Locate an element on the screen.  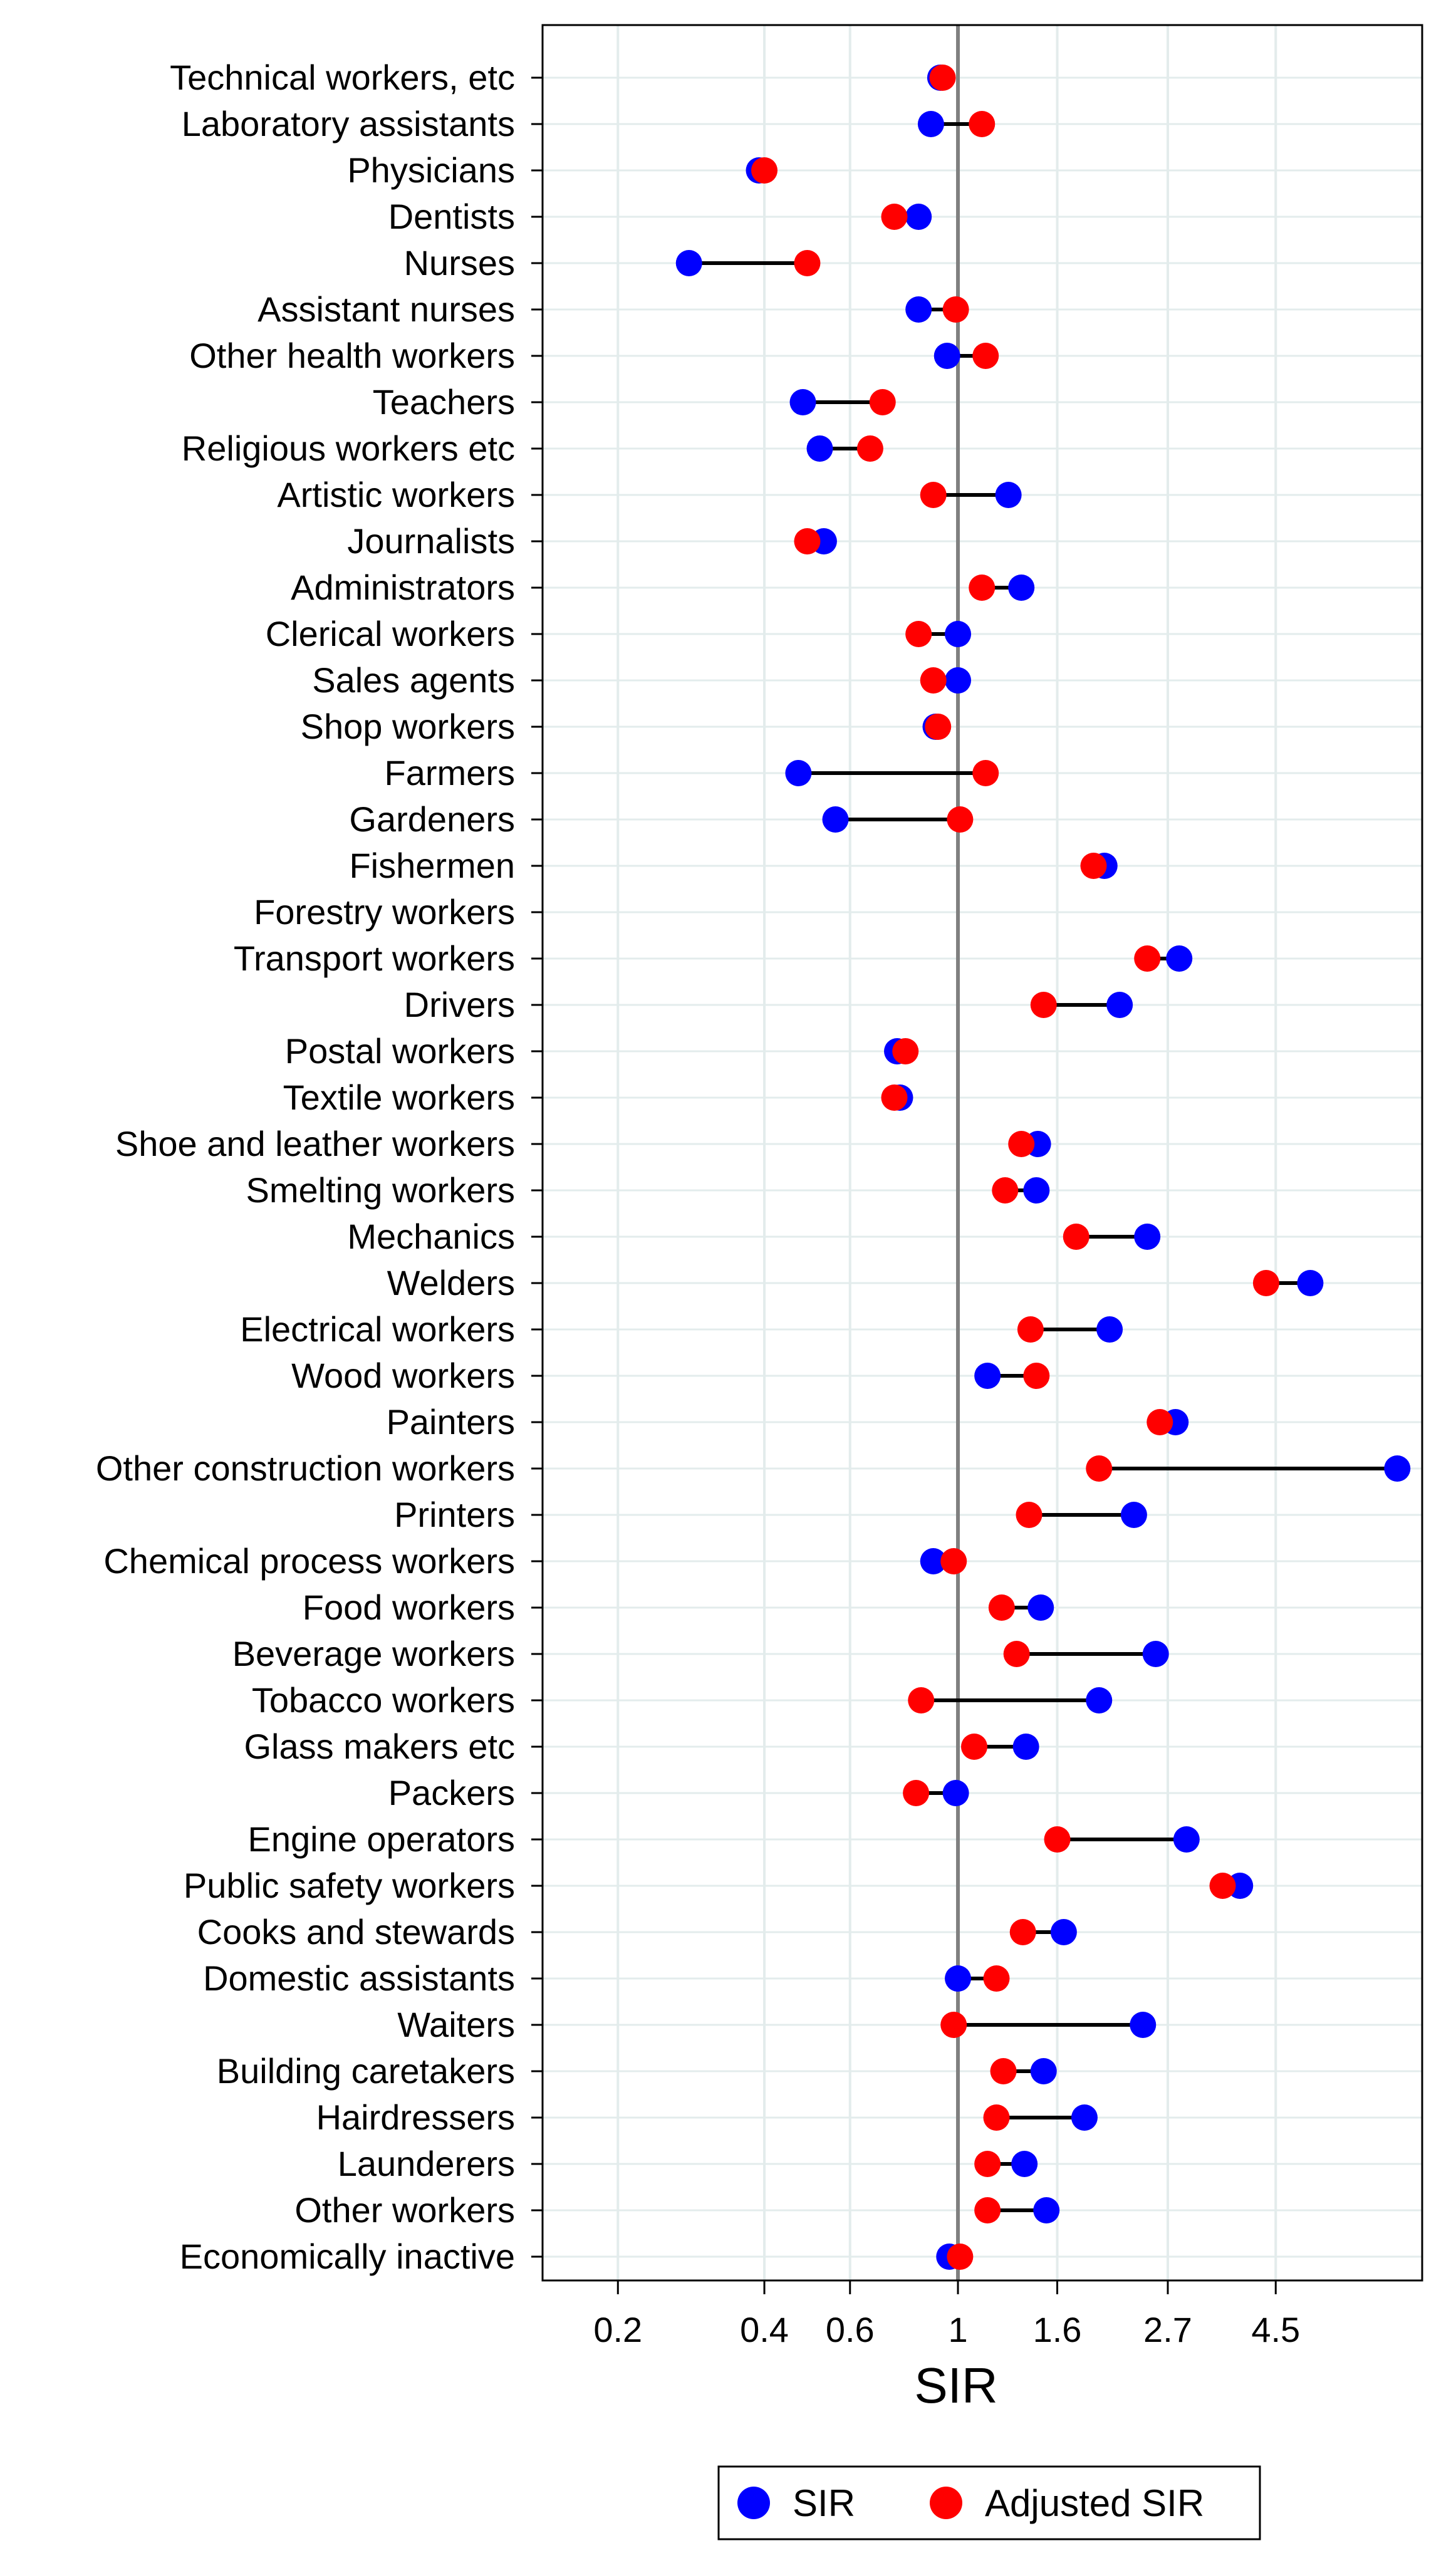
category-label: Assistant nurses is located at coordinates (386, 309).